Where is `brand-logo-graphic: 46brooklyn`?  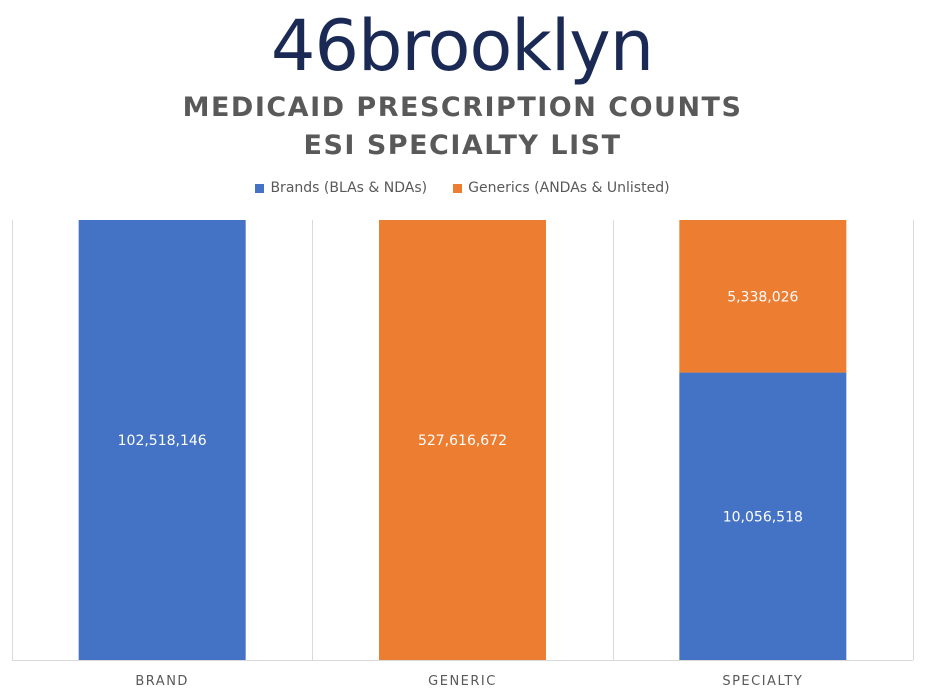 brand-logo-graphic: 46brooklyn is located at coordinates (462, 46).